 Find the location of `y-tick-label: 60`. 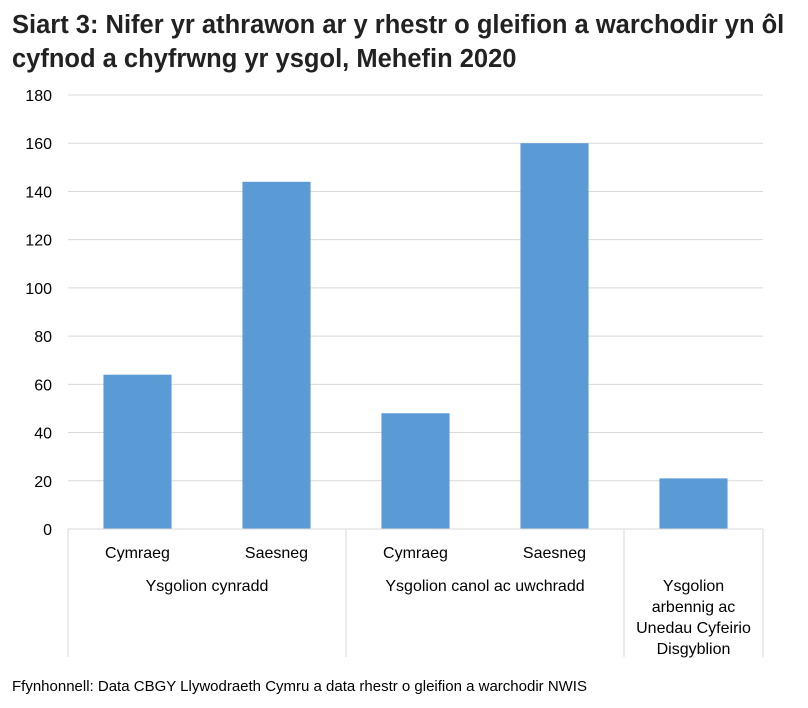

y-tick-label: 60 is located at coordinates (43, 385).